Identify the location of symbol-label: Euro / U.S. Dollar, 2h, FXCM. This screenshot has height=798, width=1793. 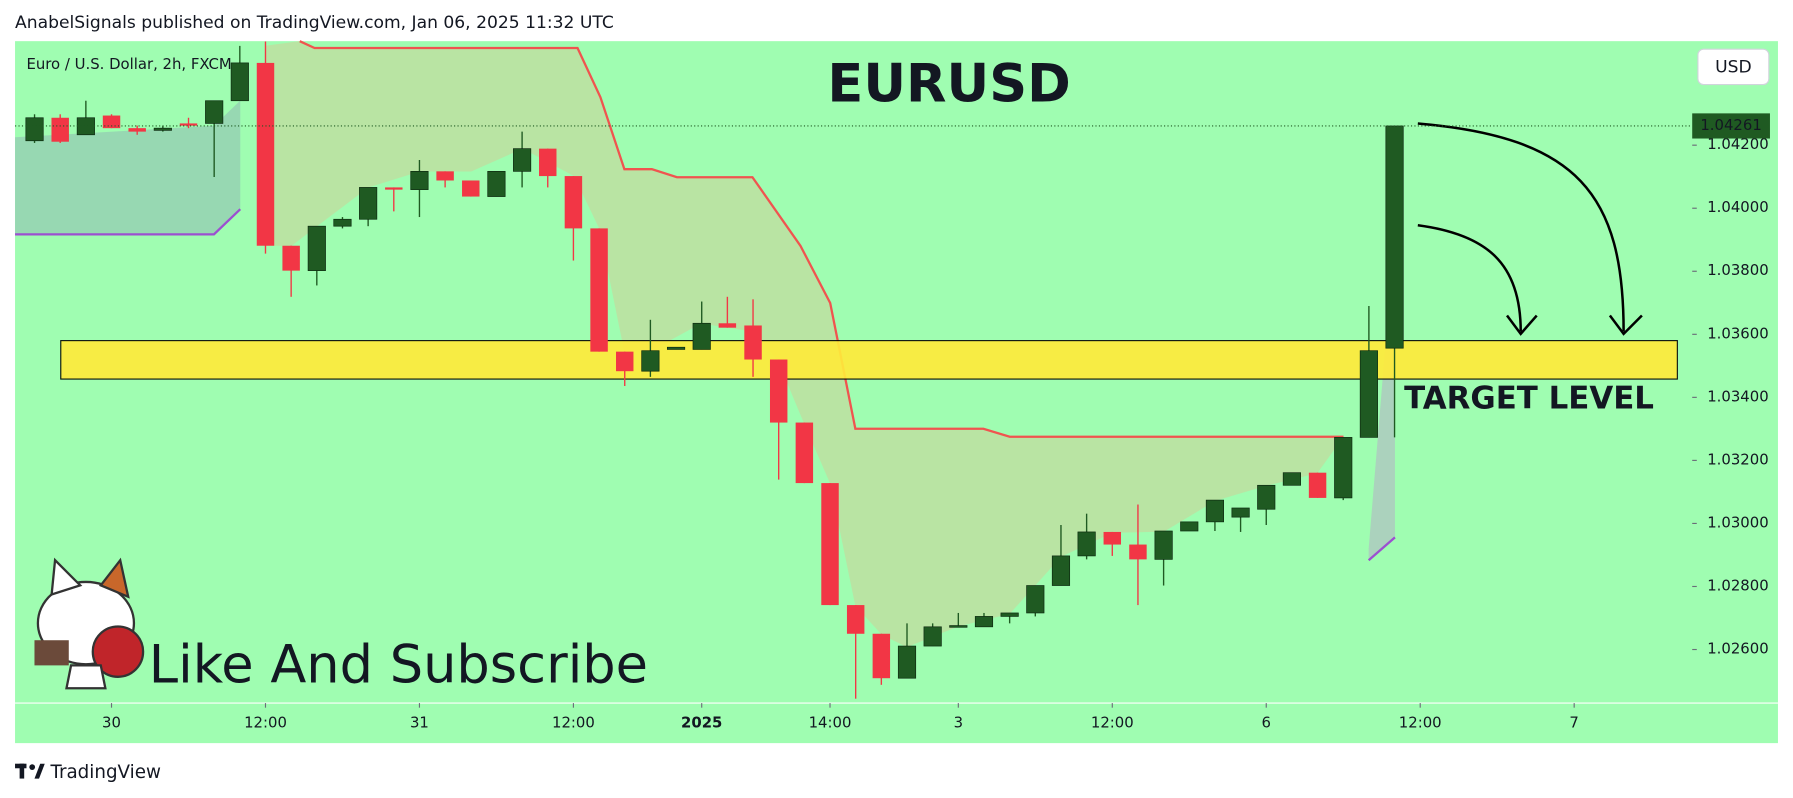
(128, 64).